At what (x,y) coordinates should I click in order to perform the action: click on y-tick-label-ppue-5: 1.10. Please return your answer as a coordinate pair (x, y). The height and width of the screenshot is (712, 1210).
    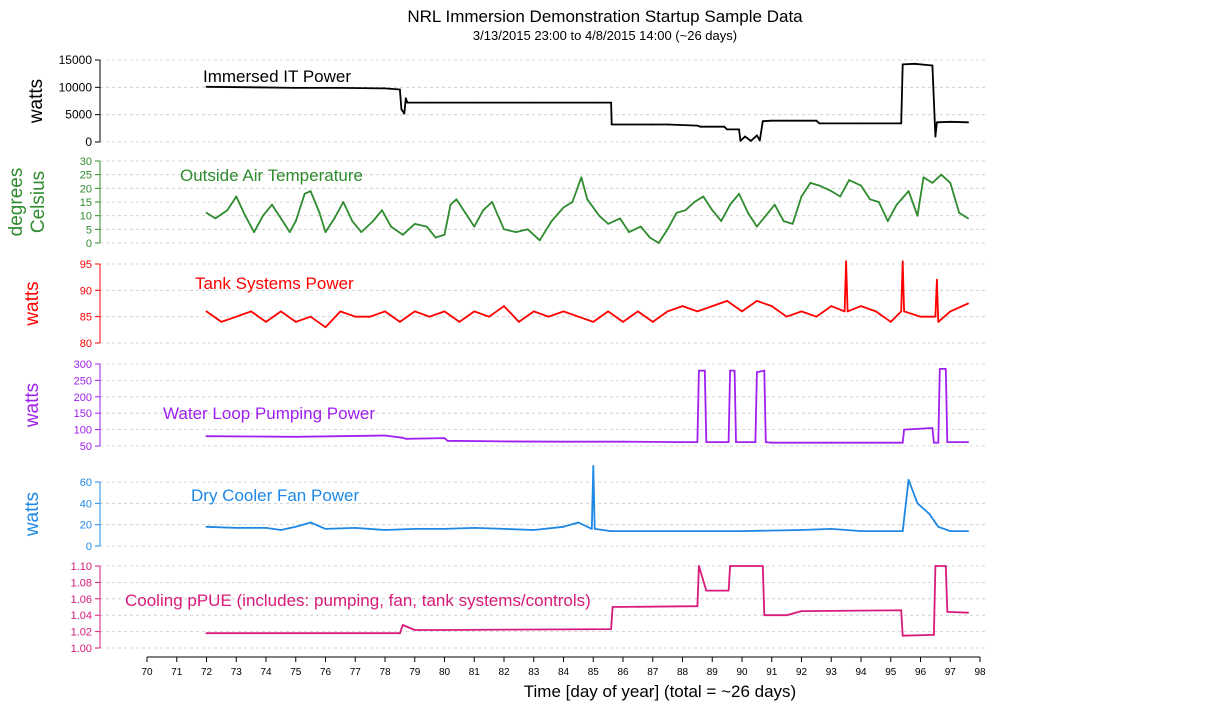
    Looking at the image, I should click on (81, 567).